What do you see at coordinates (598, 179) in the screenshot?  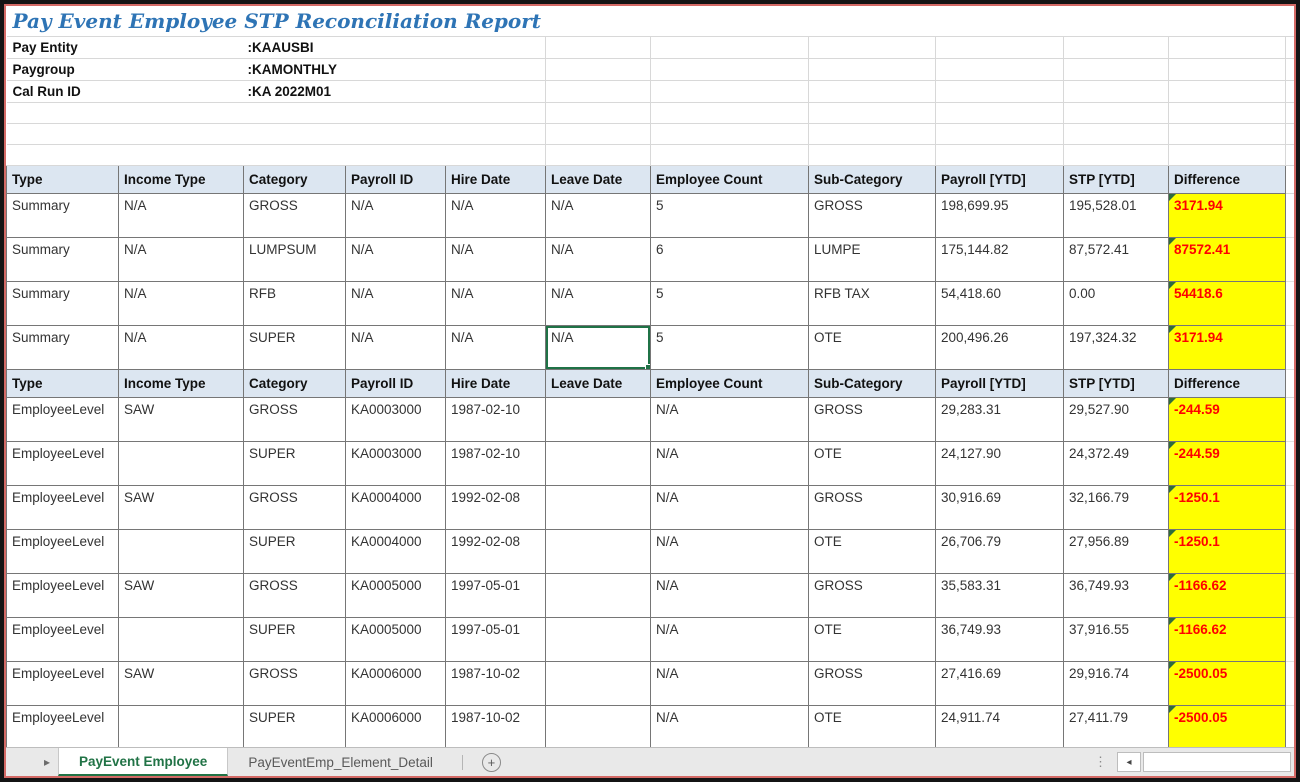 I see `column-header: Leave Date` at bounding box center [598, 179].